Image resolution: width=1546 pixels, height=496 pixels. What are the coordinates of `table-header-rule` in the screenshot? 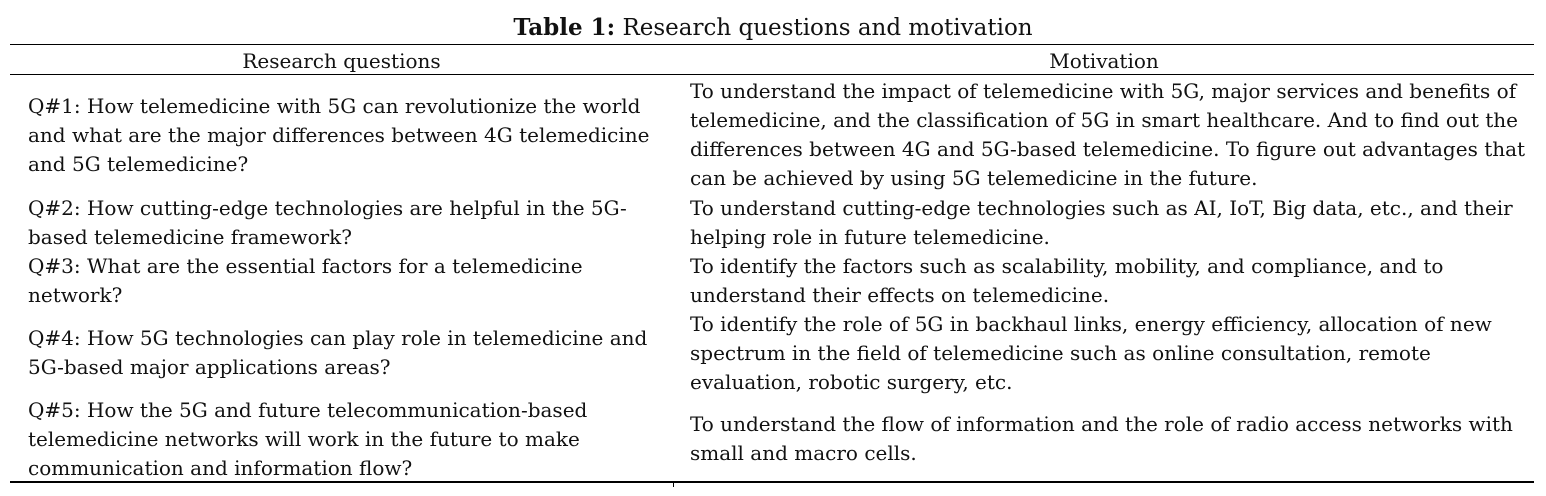 It's located at (772, 74).